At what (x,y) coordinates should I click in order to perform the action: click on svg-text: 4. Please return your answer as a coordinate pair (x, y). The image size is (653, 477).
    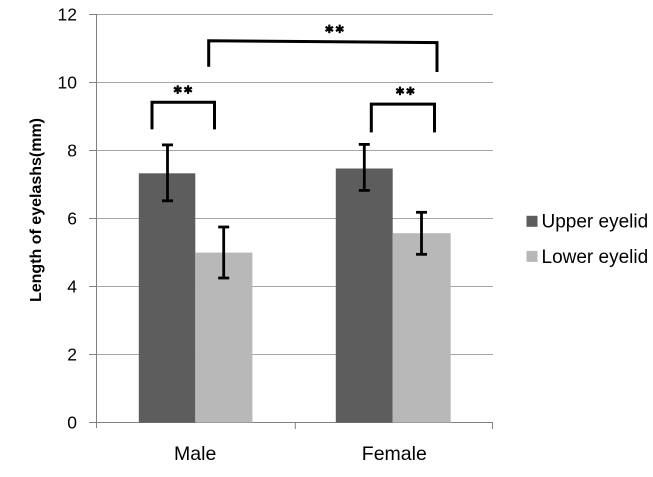
    Looking at the image, I should click on (72, 286).